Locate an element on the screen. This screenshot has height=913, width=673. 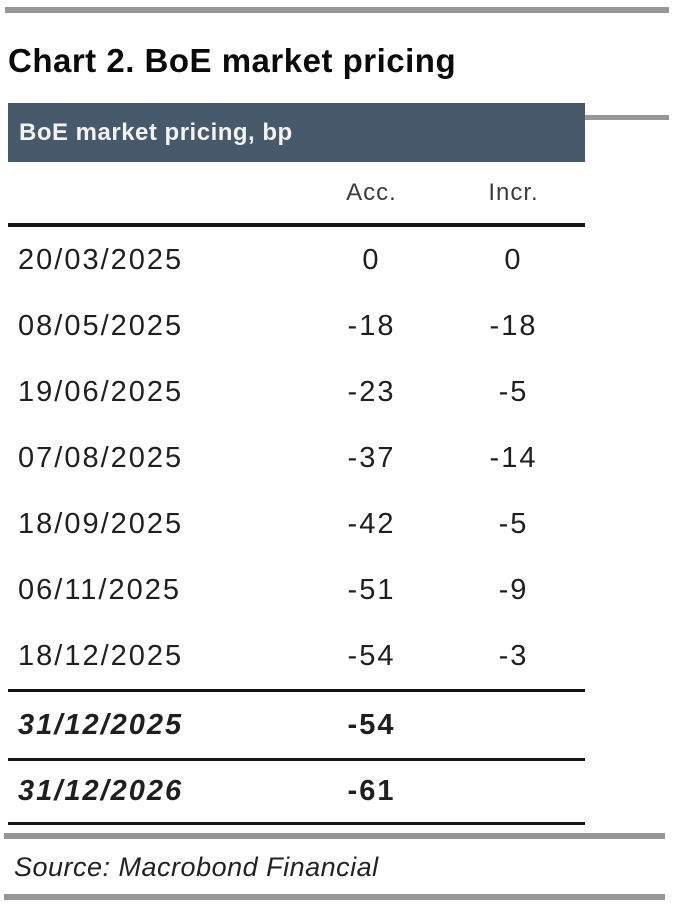
row-date: 18/12/2025 is located at coordinates (101, 655).